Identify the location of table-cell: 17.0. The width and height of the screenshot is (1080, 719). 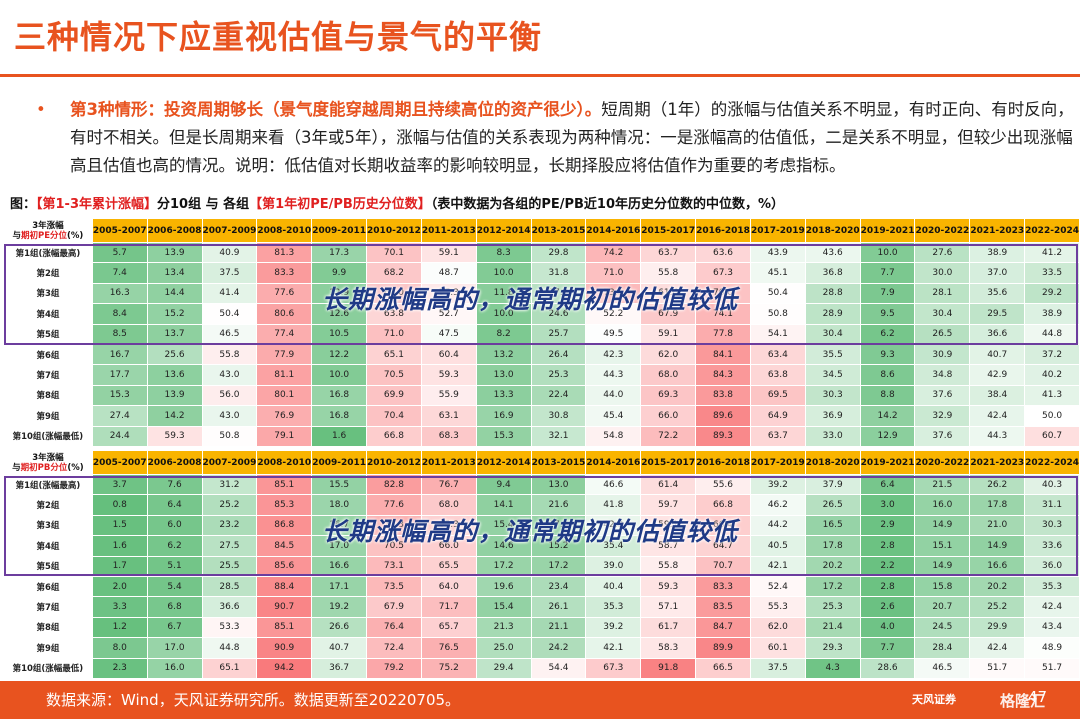
(559, 526).